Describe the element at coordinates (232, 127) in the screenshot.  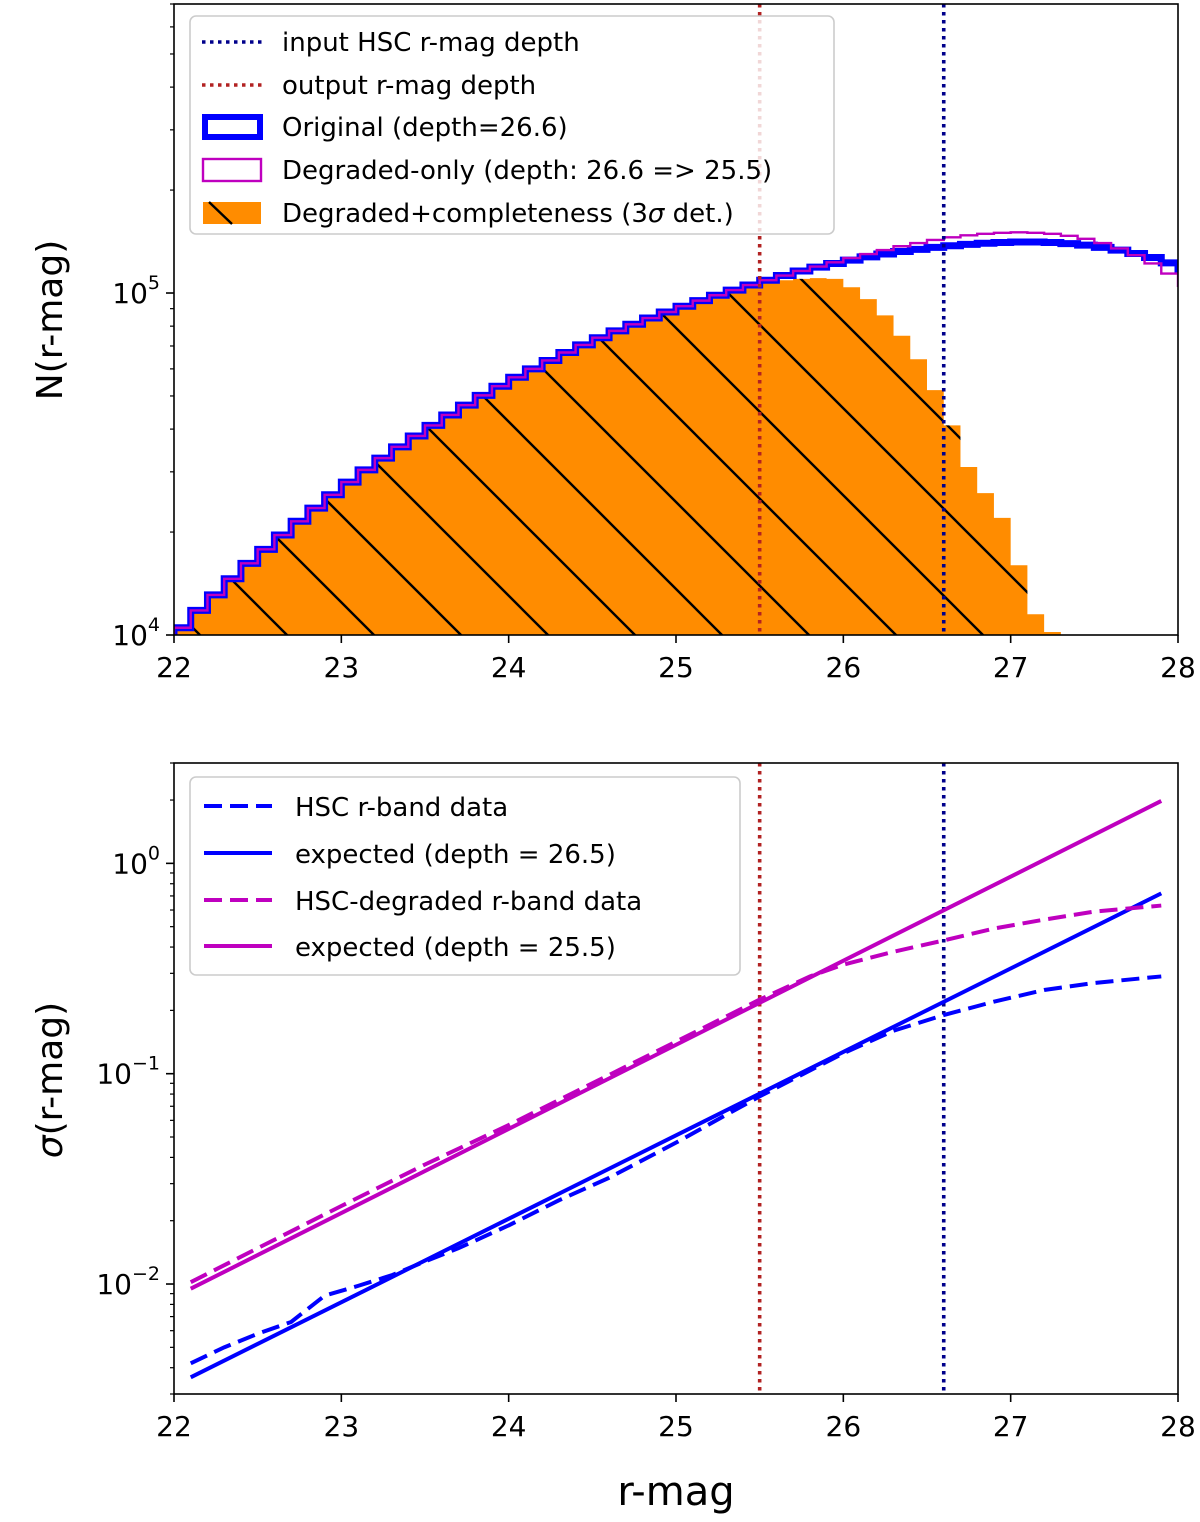
I see `legend-handle-original` at that location.